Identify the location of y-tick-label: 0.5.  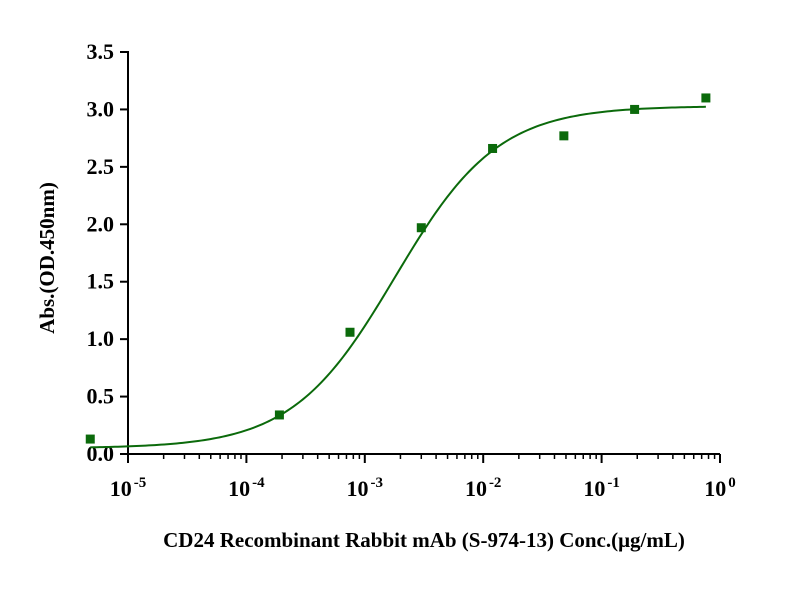
(101, 396).